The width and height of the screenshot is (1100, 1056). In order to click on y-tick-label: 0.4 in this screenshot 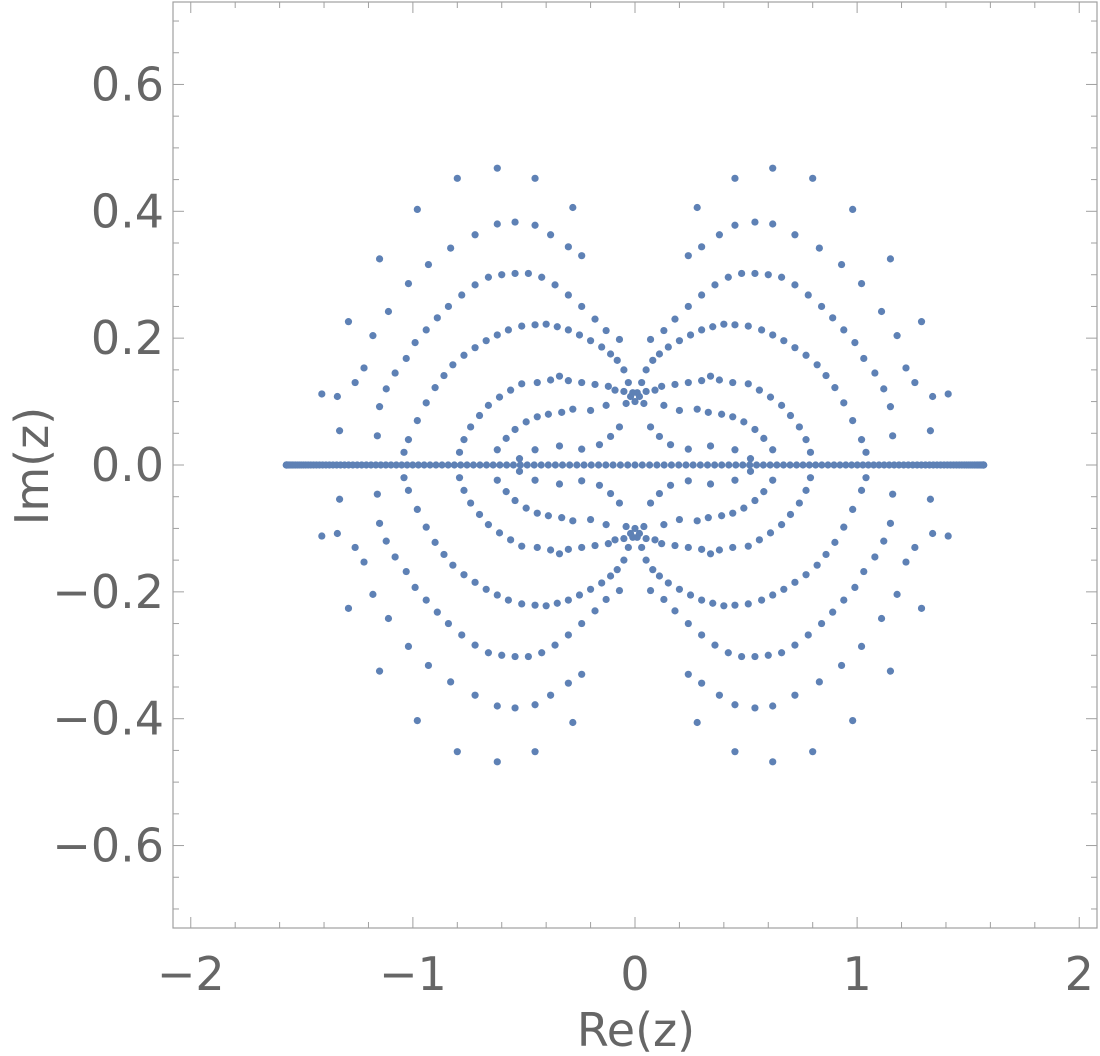, I will do `click(127, 211)`.